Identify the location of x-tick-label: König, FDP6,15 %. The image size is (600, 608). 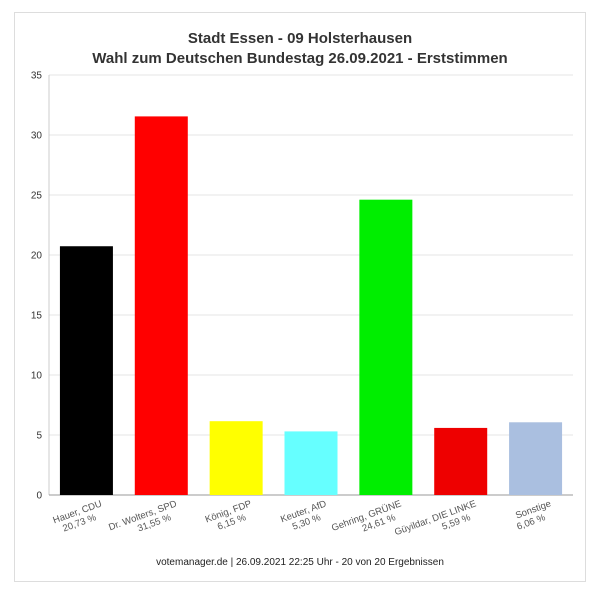
(230, 516).